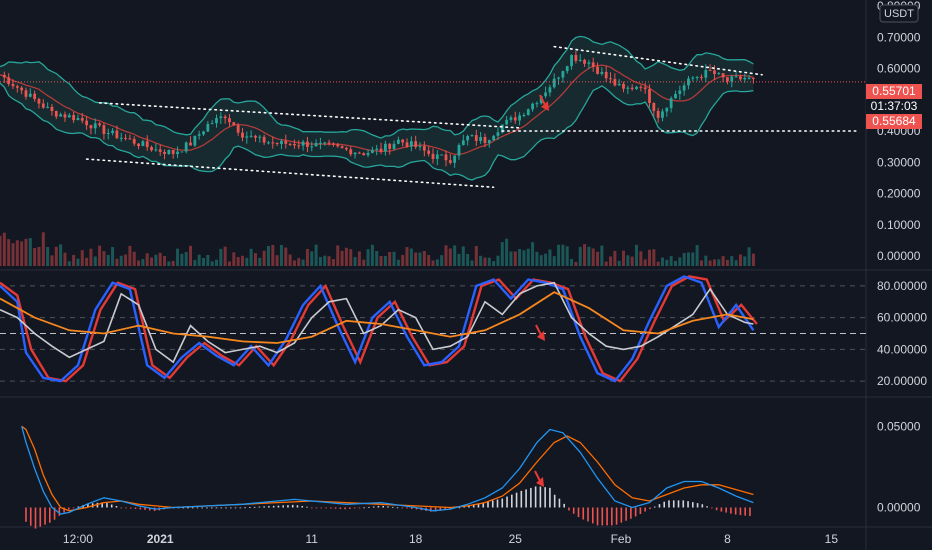 Image resolution: width=932 pixels, height=550 pixels. I want to click on rsi-line, so click(377, 322).